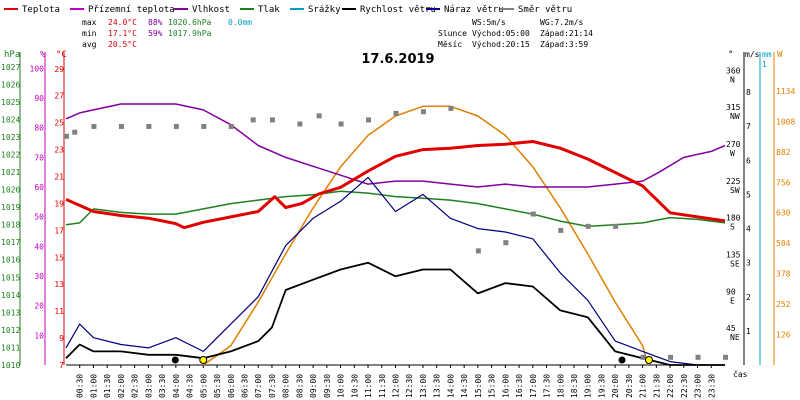 The height and width of the screenshot is (400, 800). I want to click on x-tick: 19:00, so click(588, 386).